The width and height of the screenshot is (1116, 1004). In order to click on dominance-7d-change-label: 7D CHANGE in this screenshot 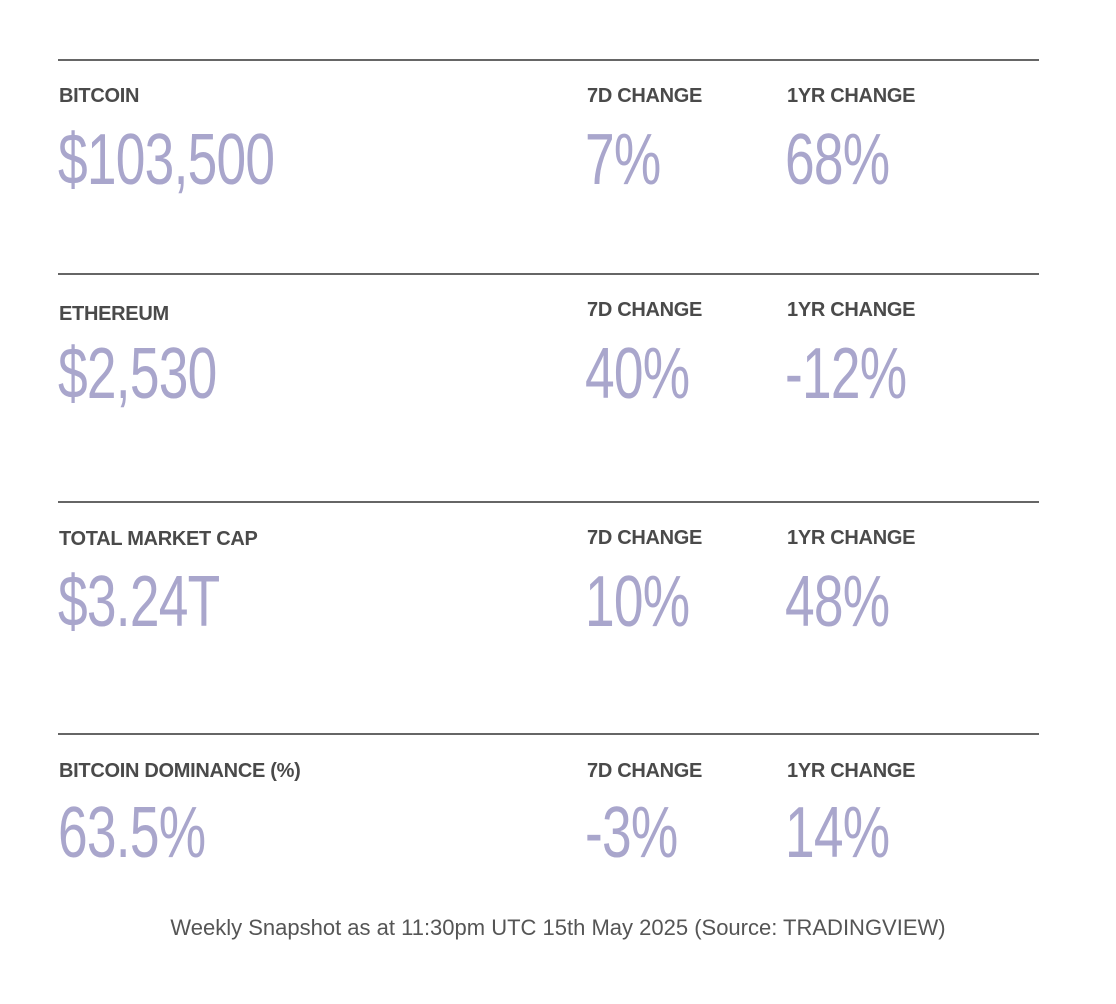, I will do `click(645, 771)`.